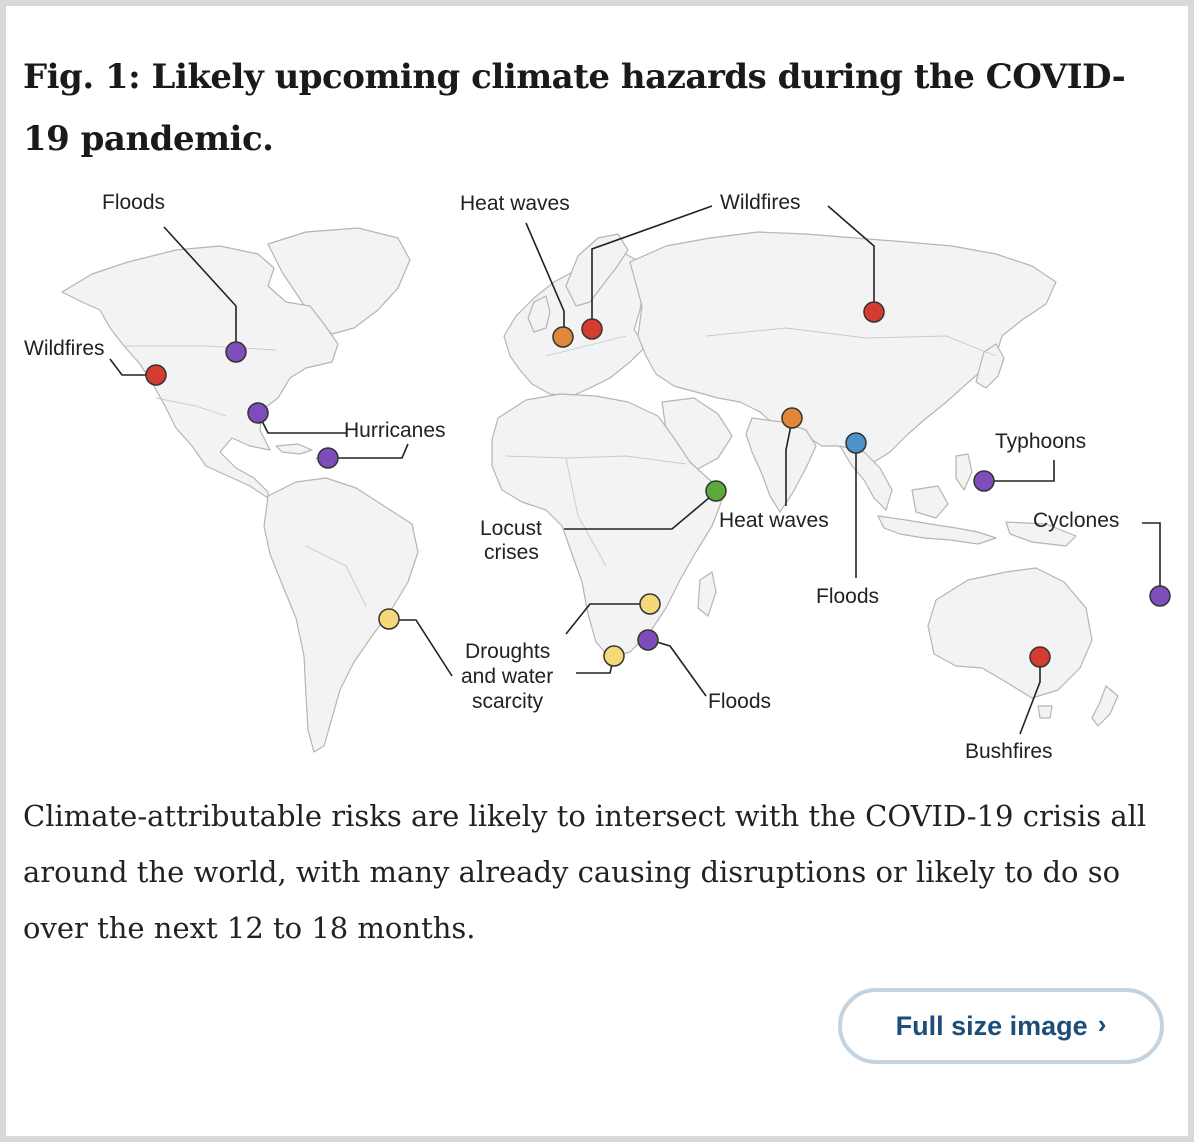  What do you see at coordinates (774, 520) in the screenshot?
I see `label-heat-waves-asia: Heat waves` at bounding box center [774, 520].